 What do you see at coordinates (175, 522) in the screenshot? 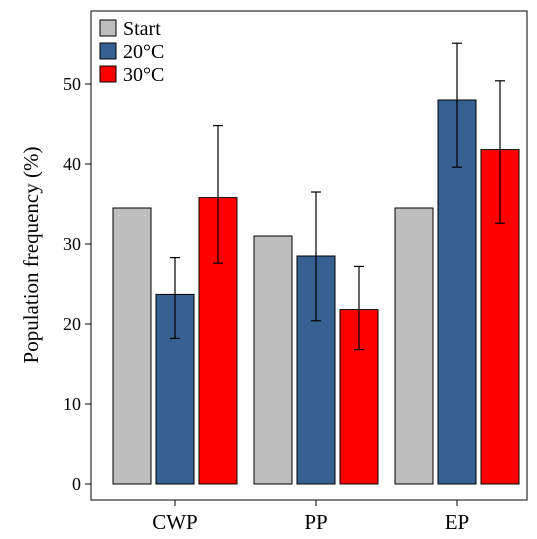
I see `x-tick-label: CWP` at bounding box center [175, 522].